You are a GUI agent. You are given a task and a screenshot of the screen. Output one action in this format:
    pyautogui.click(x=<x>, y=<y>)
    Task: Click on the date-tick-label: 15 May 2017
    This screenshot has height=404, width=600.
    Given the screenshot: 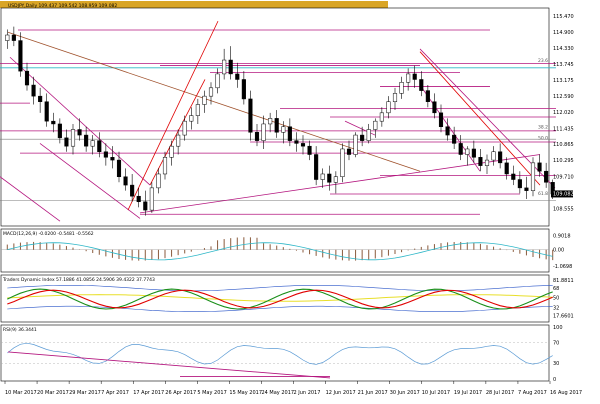 What is the action you would take?
    pyautogui.click(x=245, y=393)
    